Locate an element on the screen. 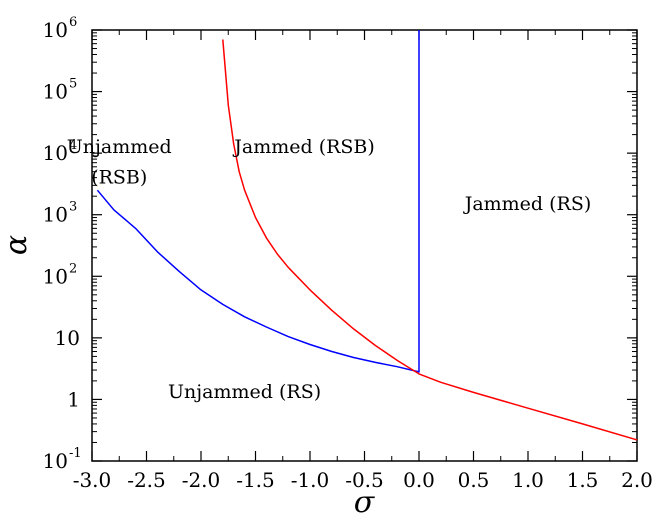 The height and width of the screenshot is (523, 664). x-tick-label: -0.5 is located at coordinates (364, 480).